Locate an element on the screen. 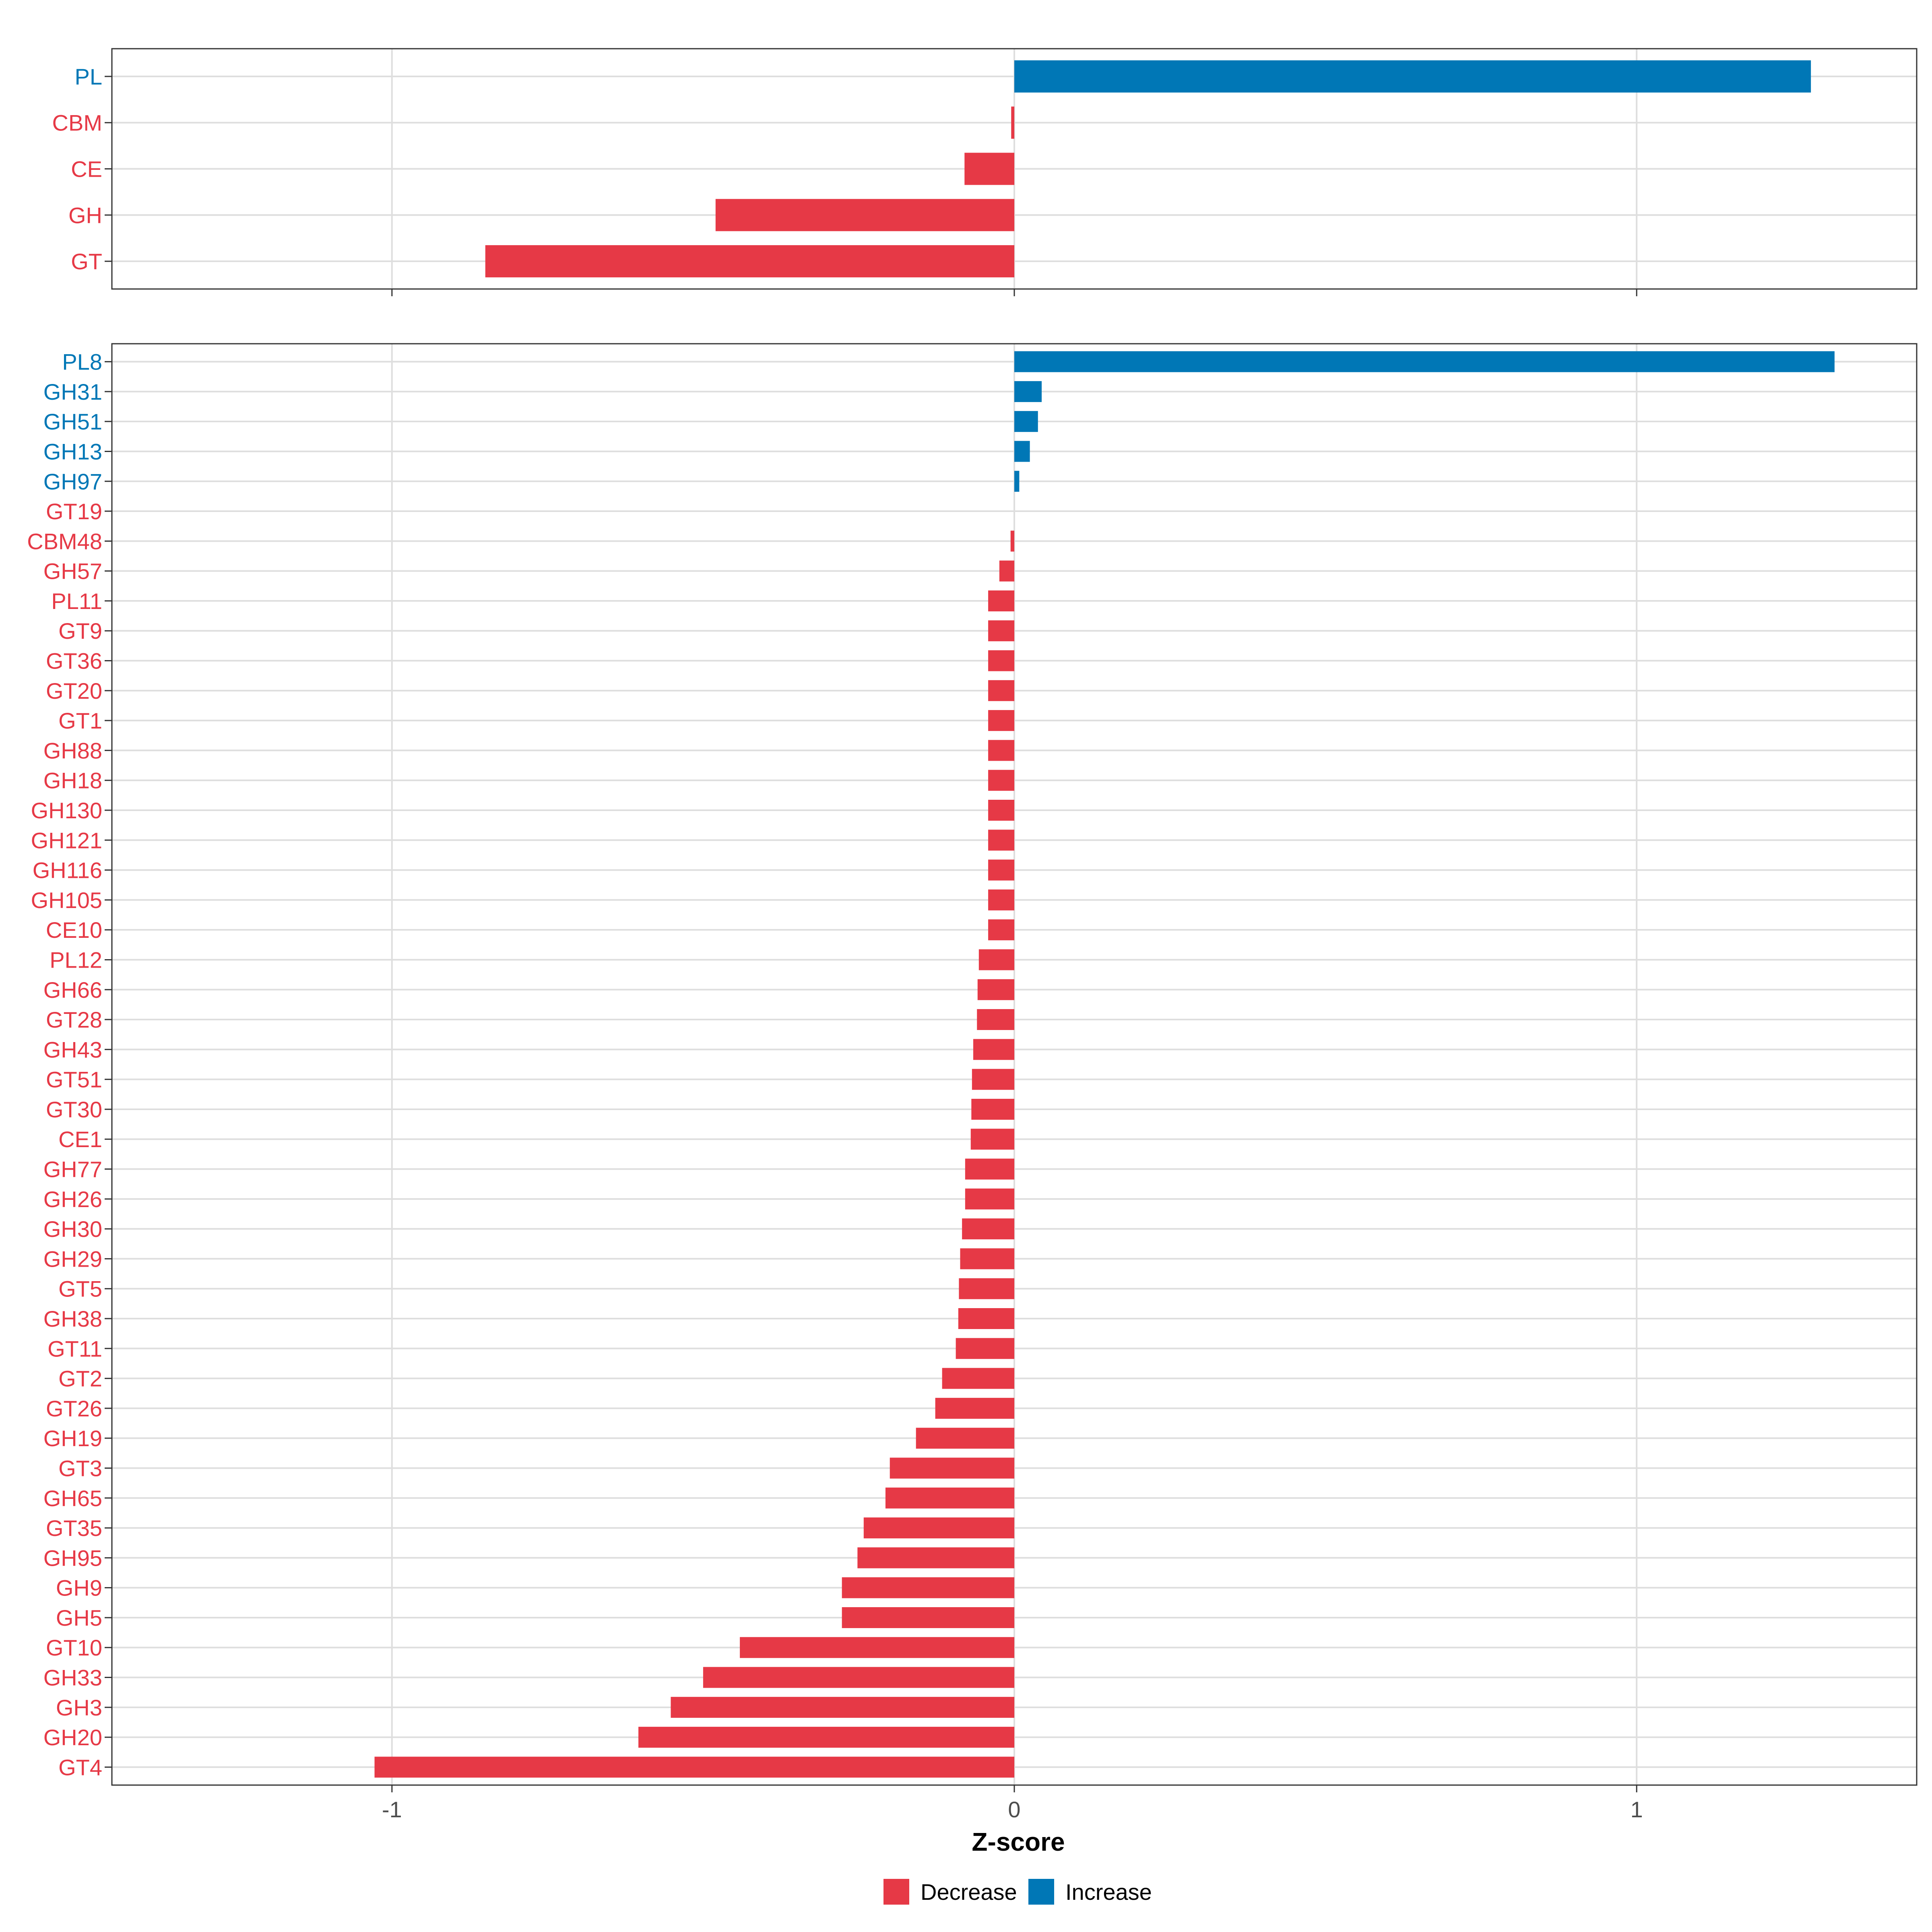 The image size is (1932, 1932). y-tick-label: GH19 is located at coordinates (72, 1438).